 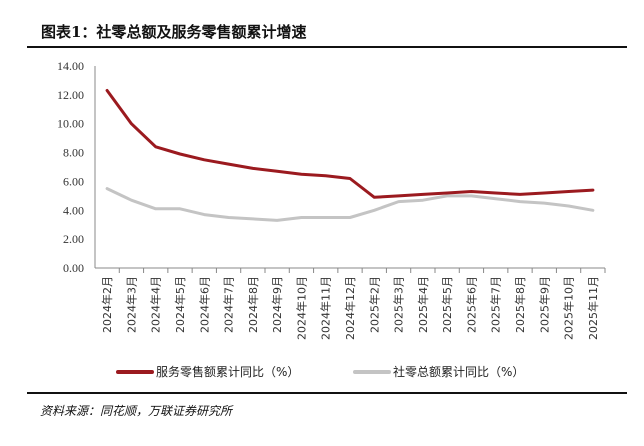 What do you see at coordinates (327, 32) in the screenshot?
I see `title-bar: 图表1：社零总额及服务零售额累计增速` at bounding box center [327, 32].